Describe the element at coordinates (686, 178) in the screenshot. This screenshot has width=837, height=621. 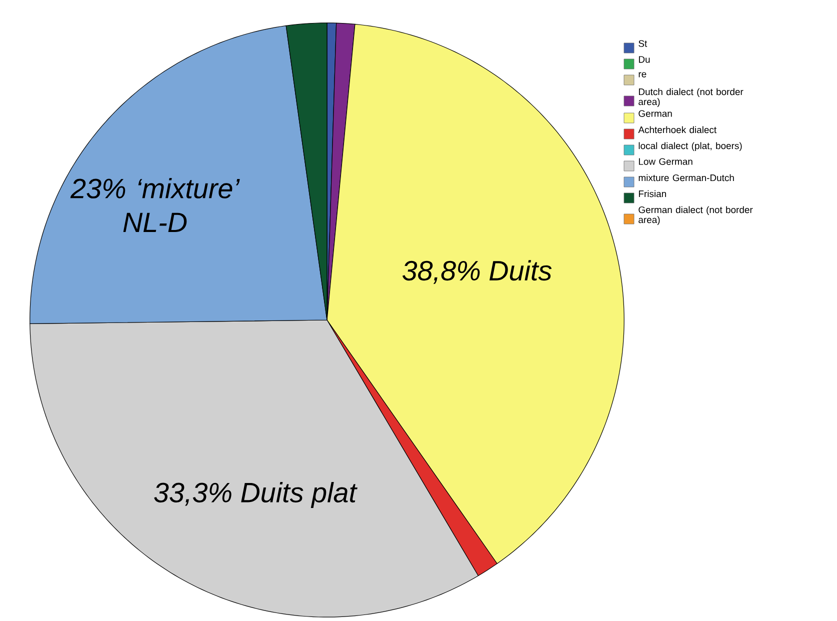
I see `legend-label: mixture German-Dutch` at that location.